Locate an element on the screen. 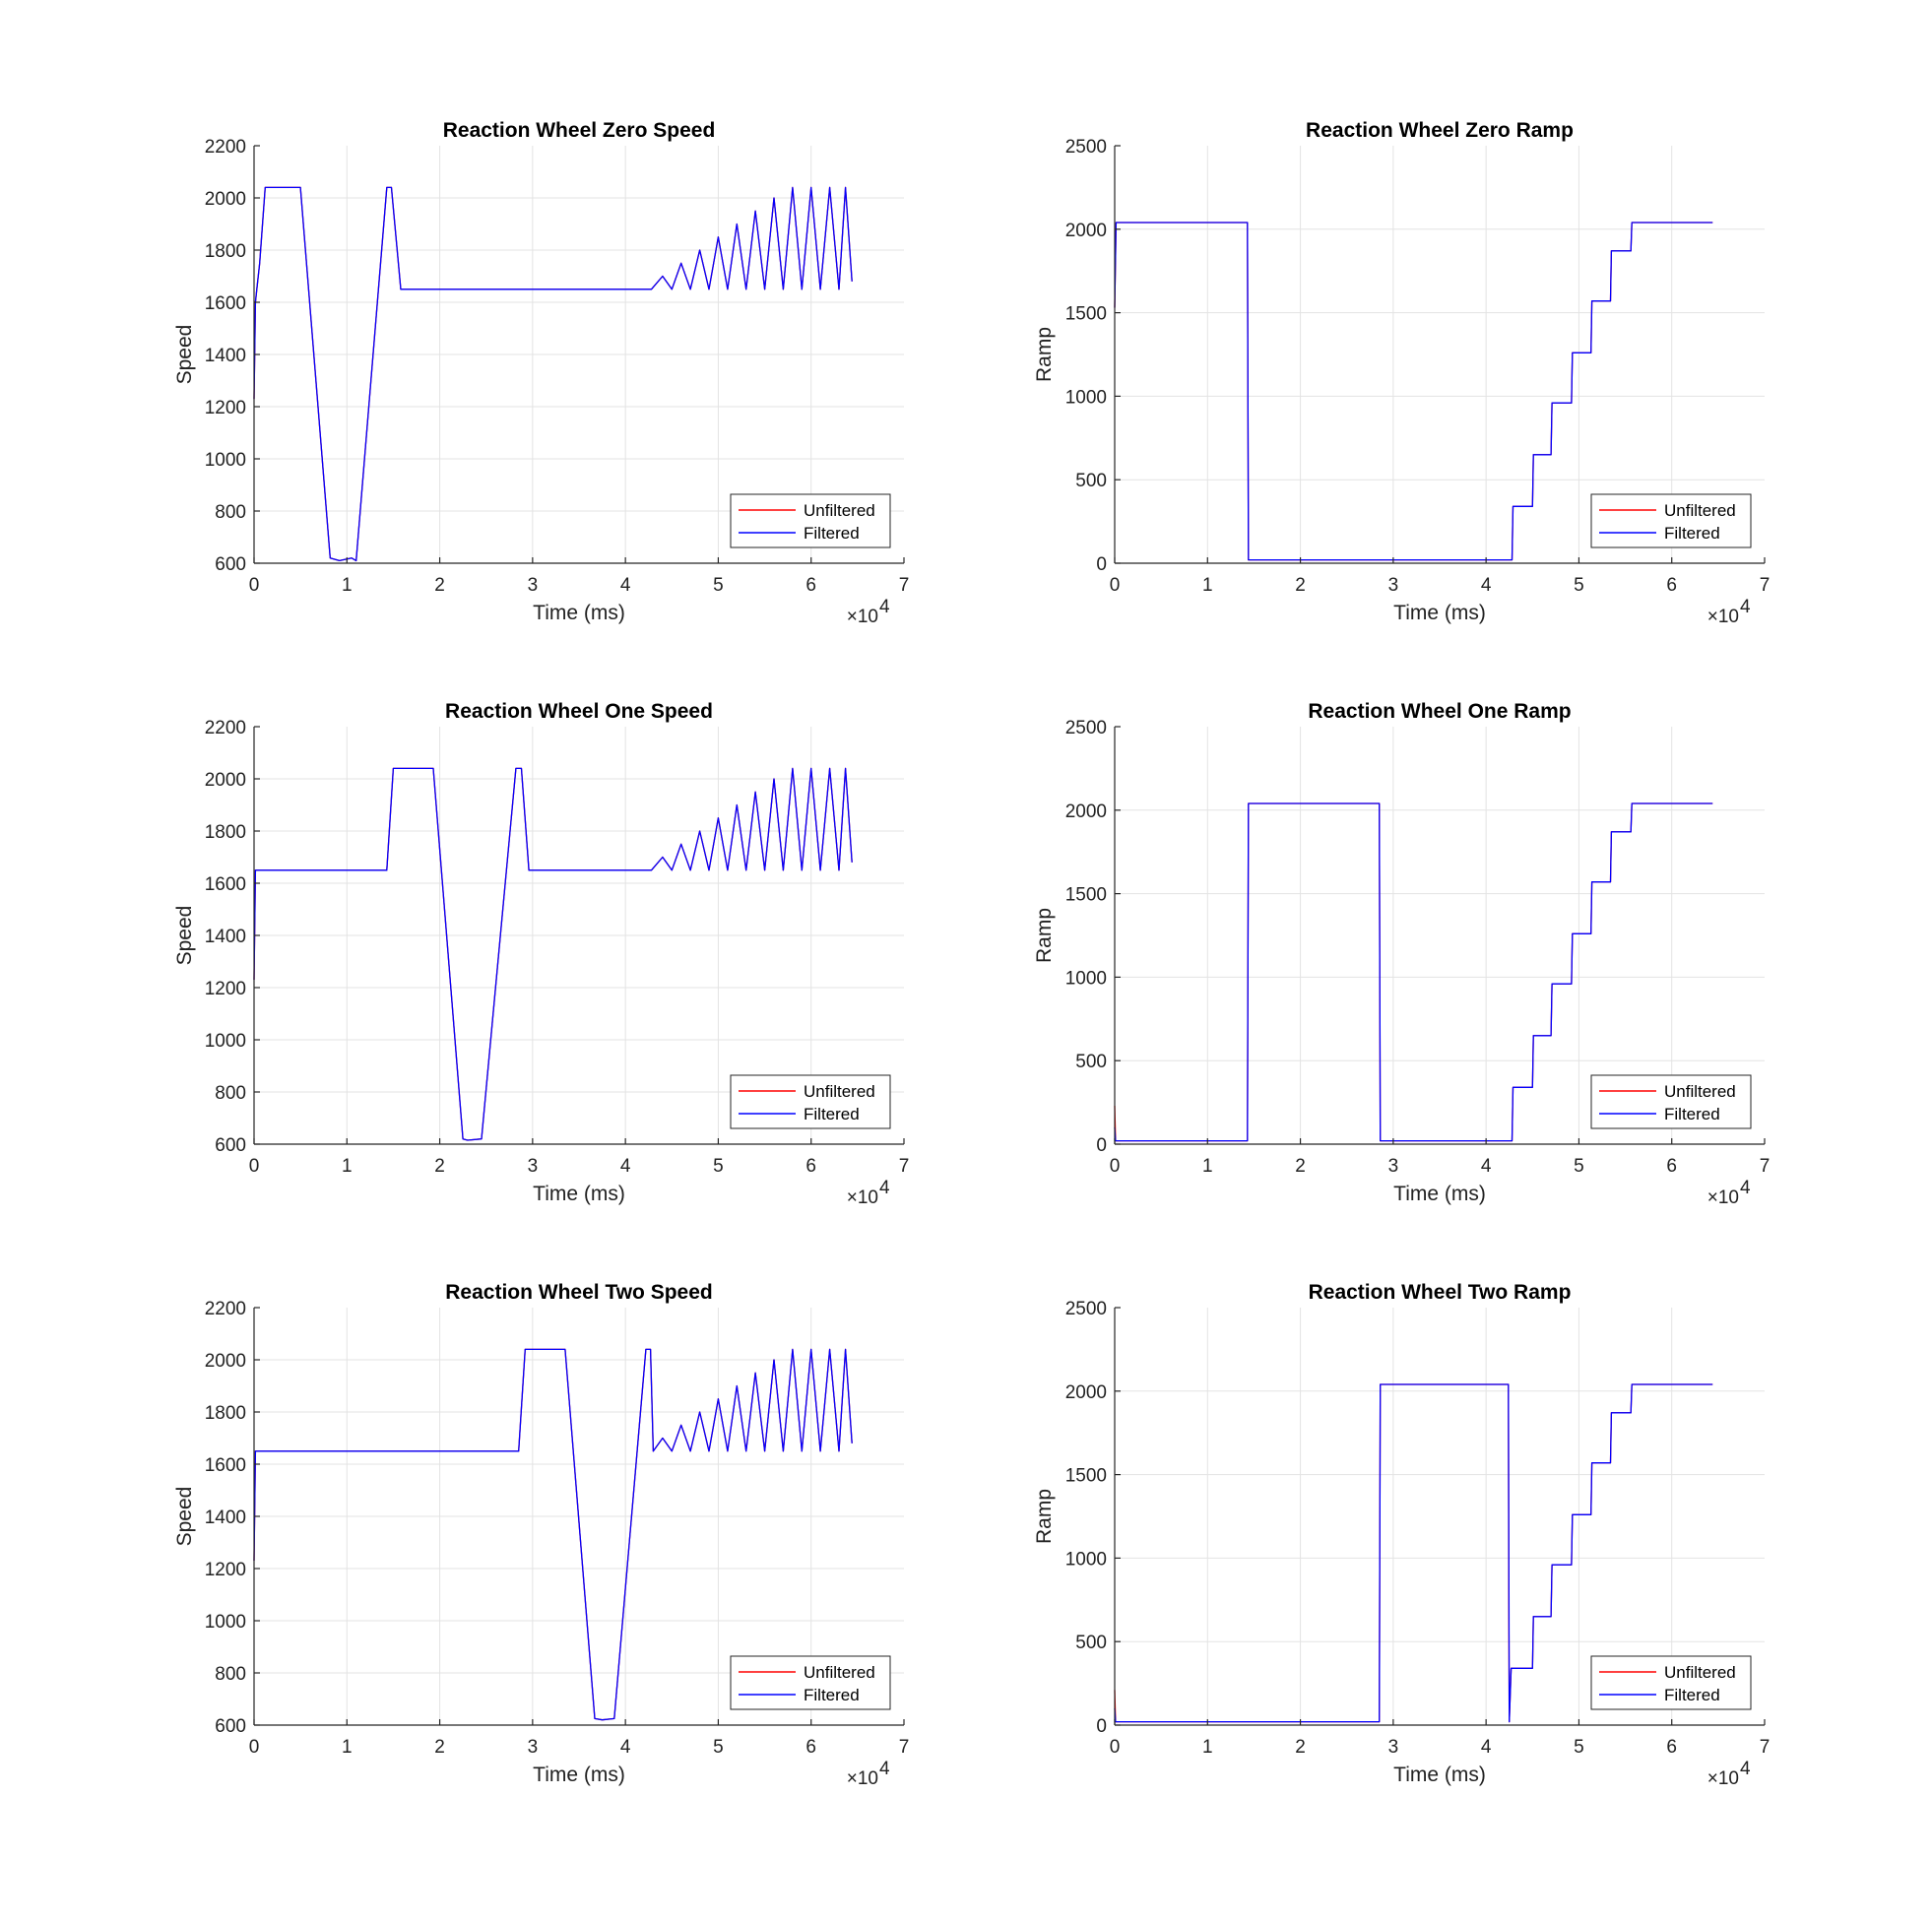 The image size is (1932, 1924). y-axis-label: Ramp is located at coordinates (1044, 935).